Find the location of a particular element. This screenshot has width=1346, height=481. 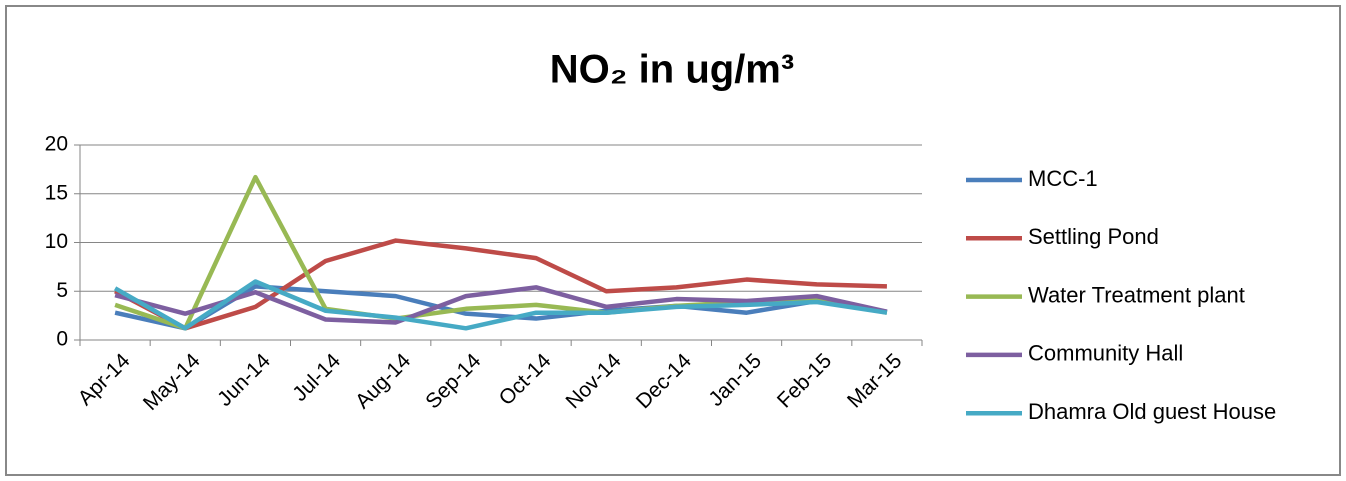

y-tick-label: 5 is located at coordinates (62, 290).